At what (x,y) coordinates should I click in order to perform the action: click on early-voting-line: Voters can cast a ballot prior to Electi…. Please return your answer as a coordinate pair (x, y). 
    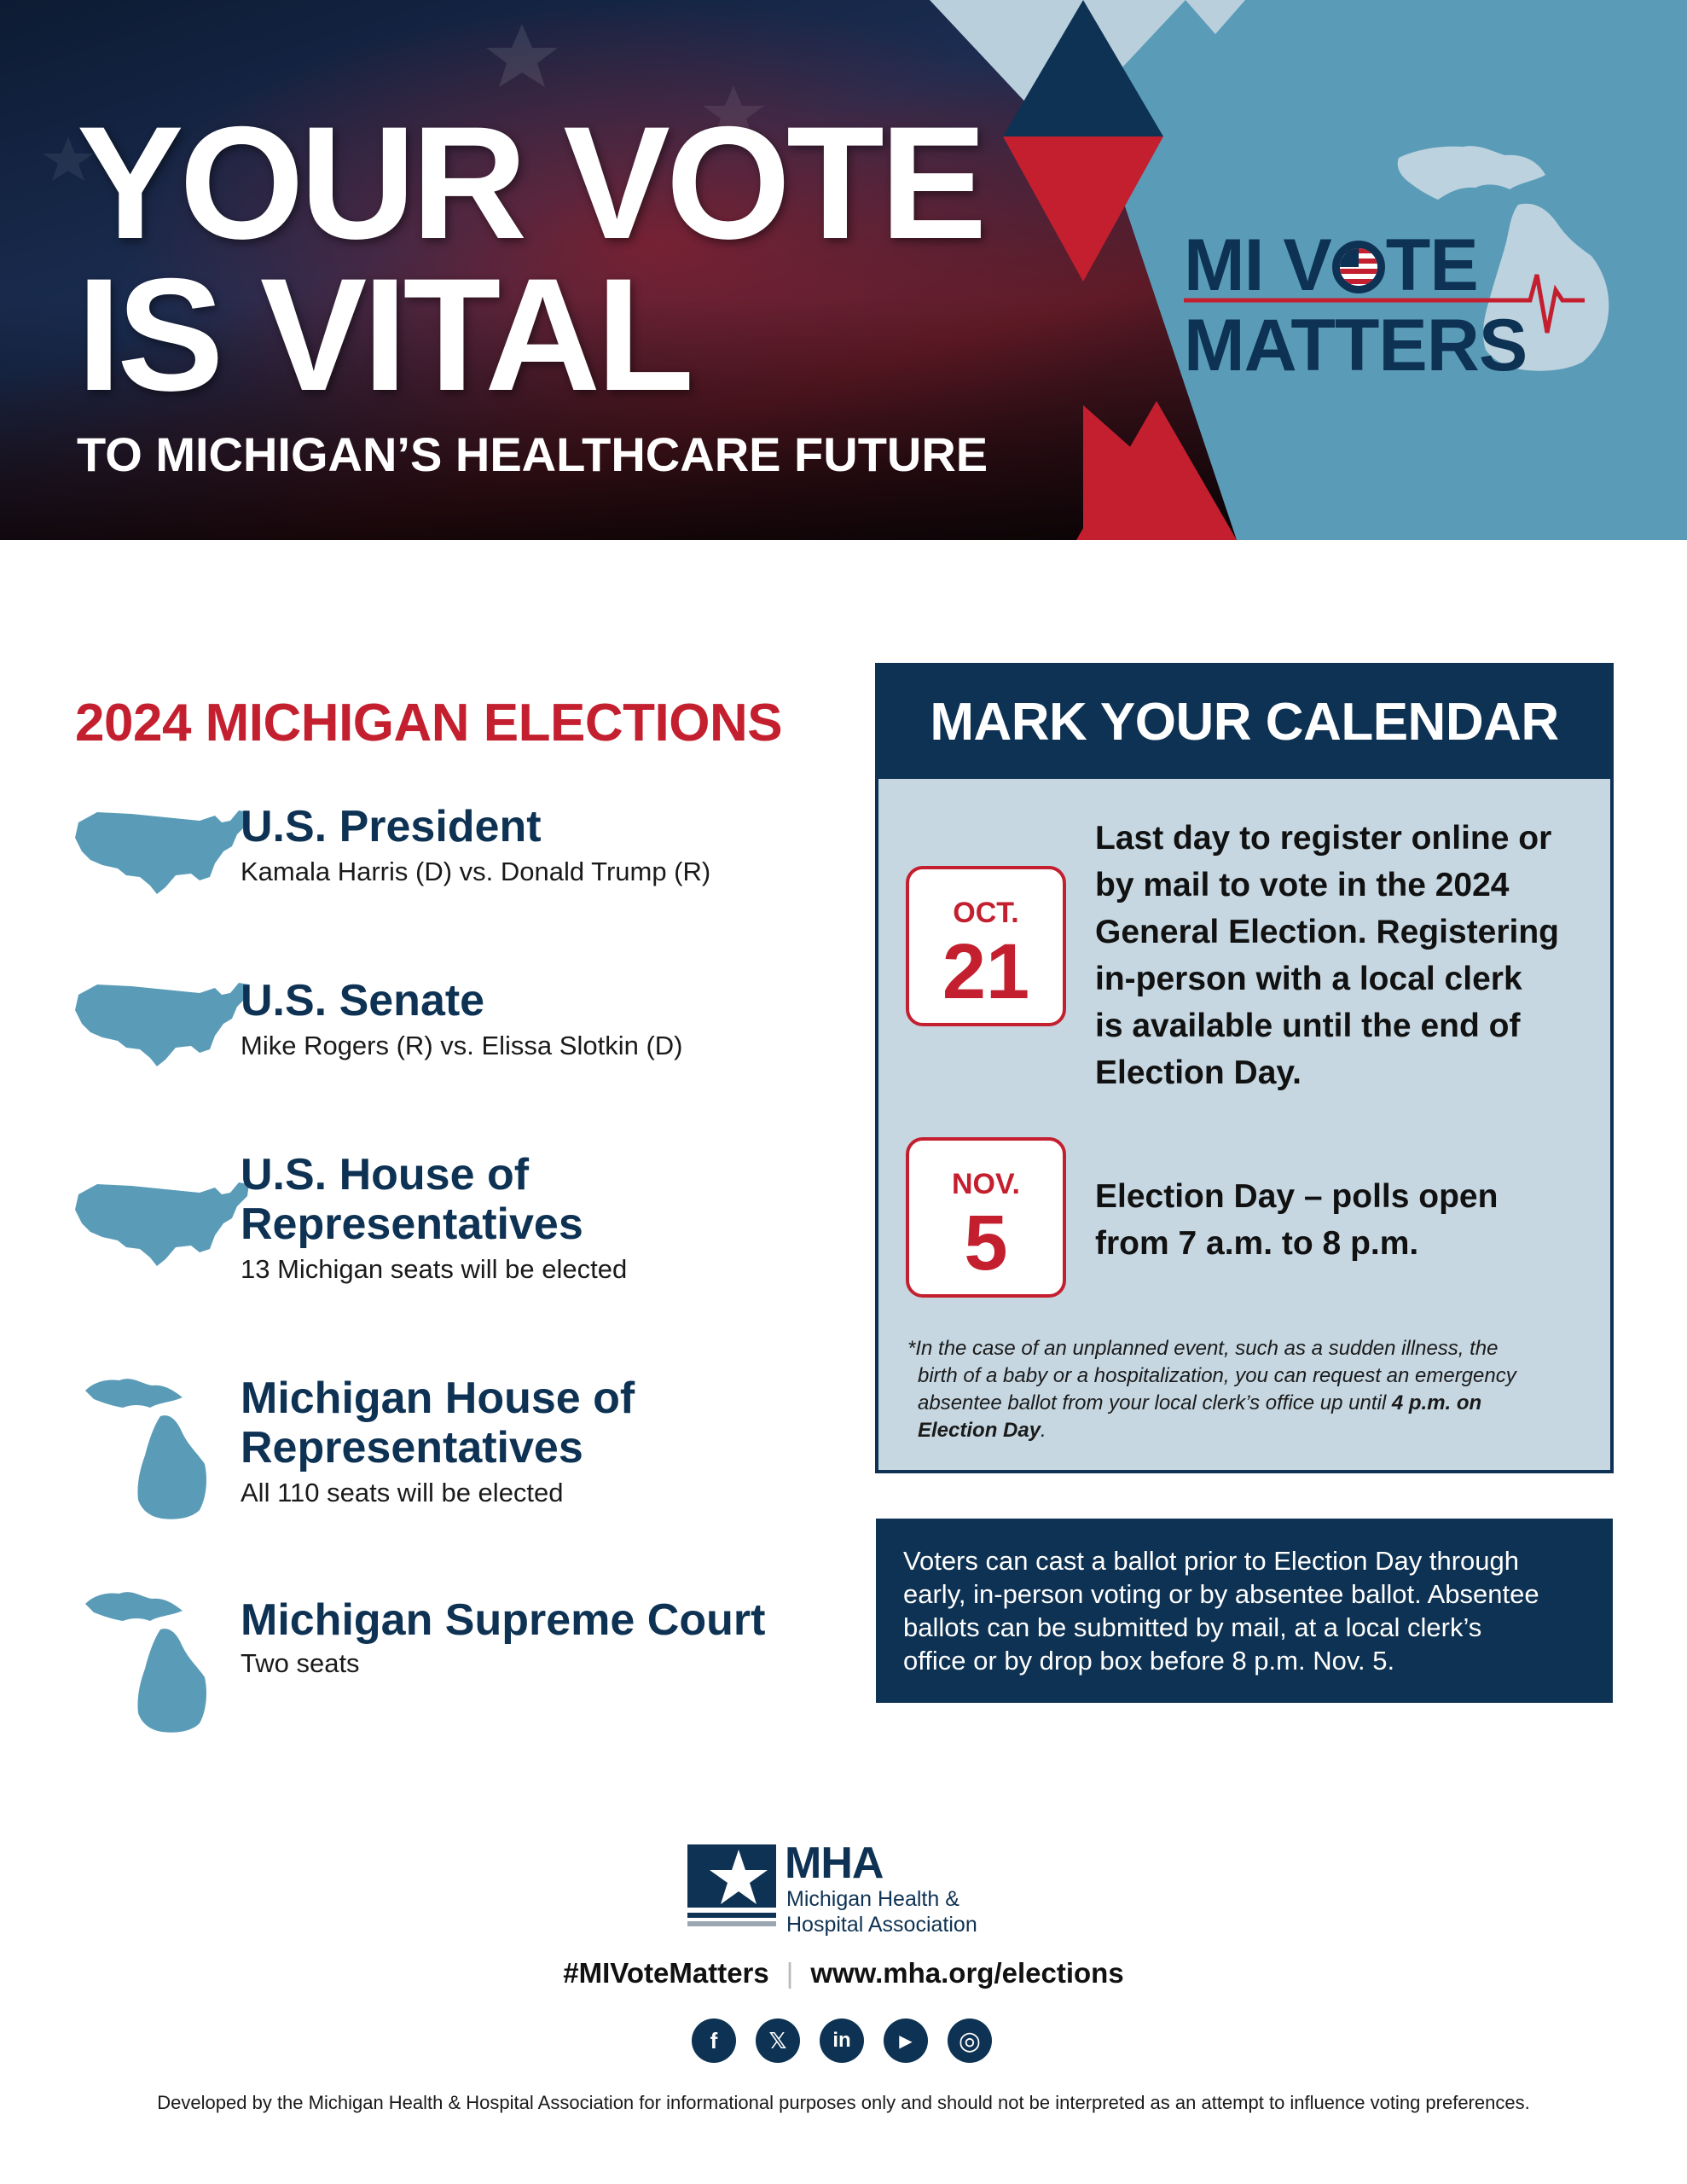
    Looking at the image, I should click on (1212, 1561).